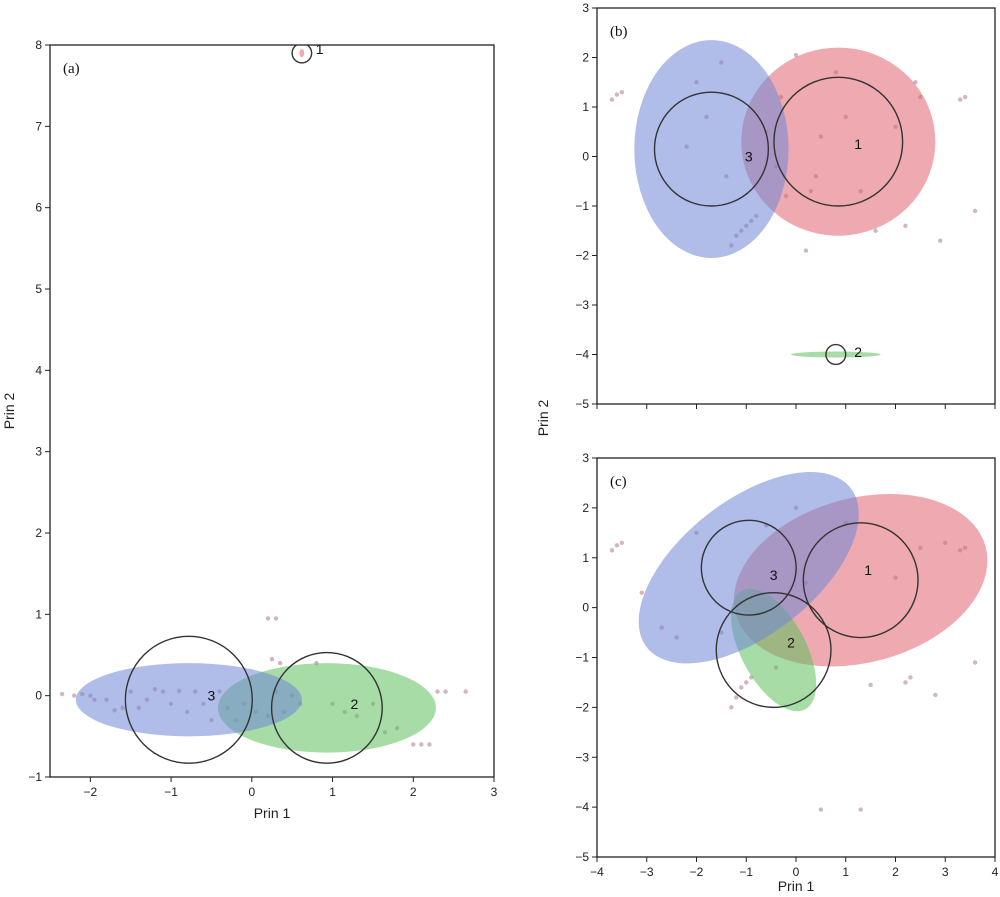 The height and width of the screenshot is (897, 1000). What do you see at coordinates (647, 872) in the screenshot?
I see `x-tick-label: −3` at bounding box center [647, 872].